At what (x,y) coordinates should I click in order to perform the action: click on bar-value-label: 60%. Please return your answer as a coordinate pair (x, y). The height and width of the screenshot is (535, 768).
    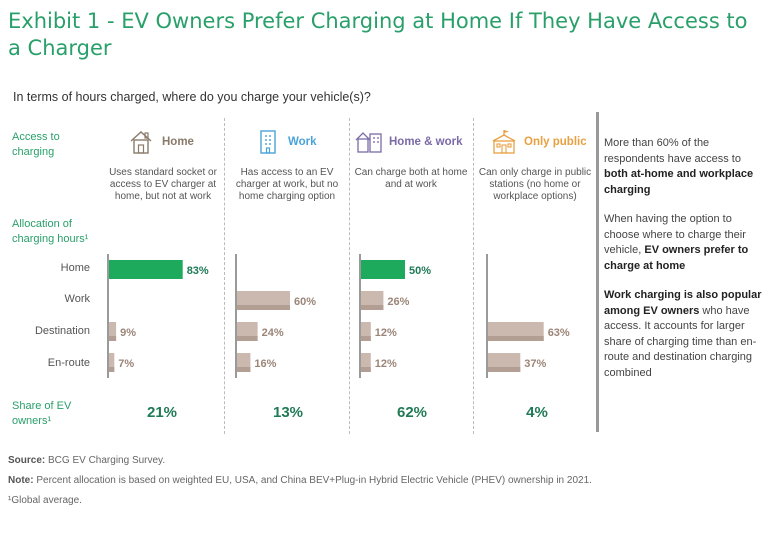
    Looking at the image, I should click on (305, 302).